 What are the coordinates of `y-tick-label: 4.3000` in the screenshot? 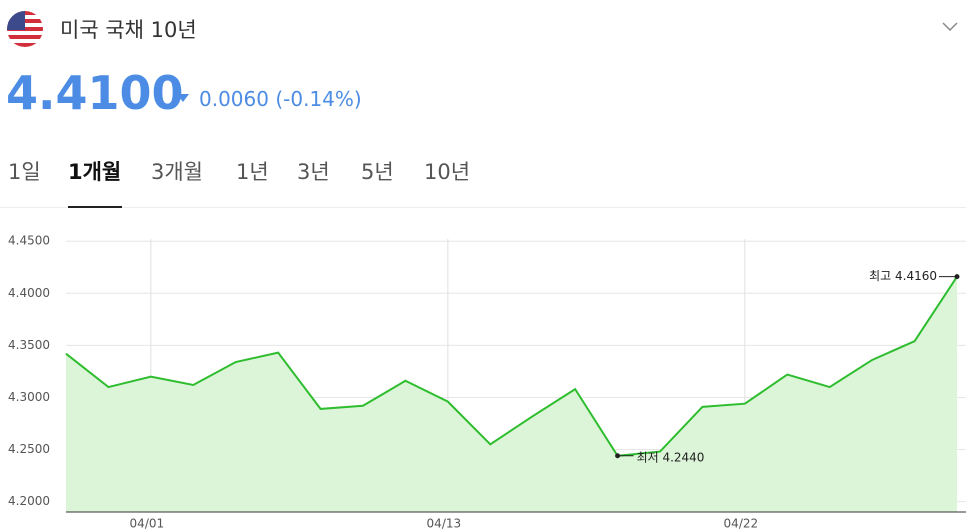 It's located at (29, 397).